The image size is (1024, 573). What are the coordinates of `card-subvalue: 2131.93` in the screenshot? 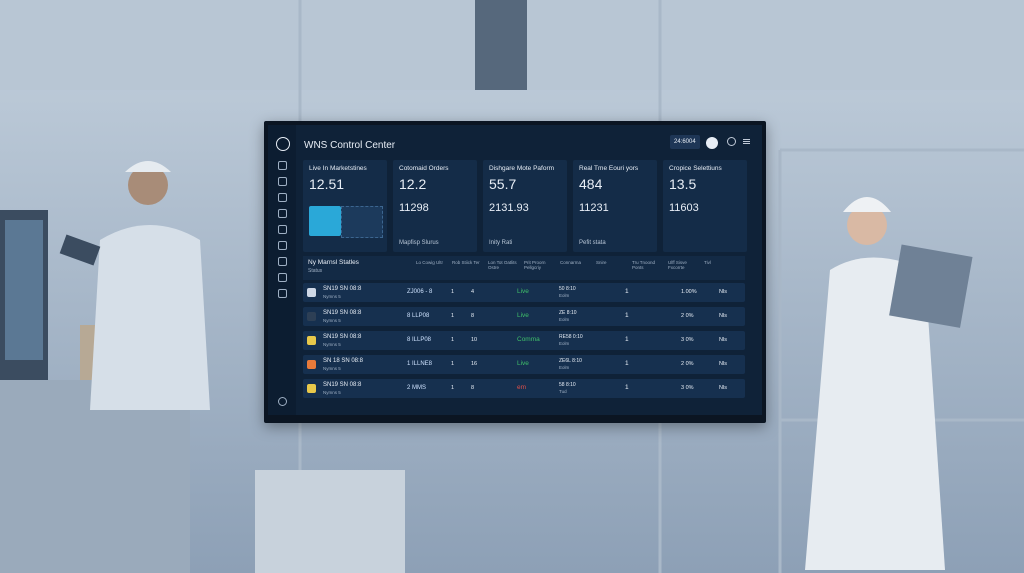 It's located at (509, 208).